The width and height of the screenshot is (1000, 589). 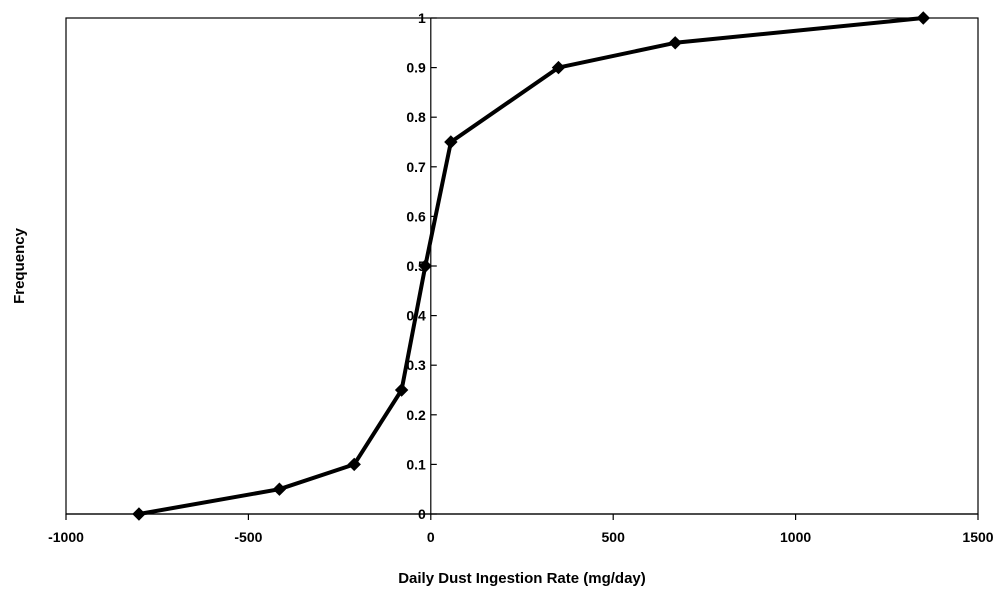 What do you see at coordinates (66, 537) in the screenshot?
I see `x-tick-label: -1000` at bounding box center [66, 537].